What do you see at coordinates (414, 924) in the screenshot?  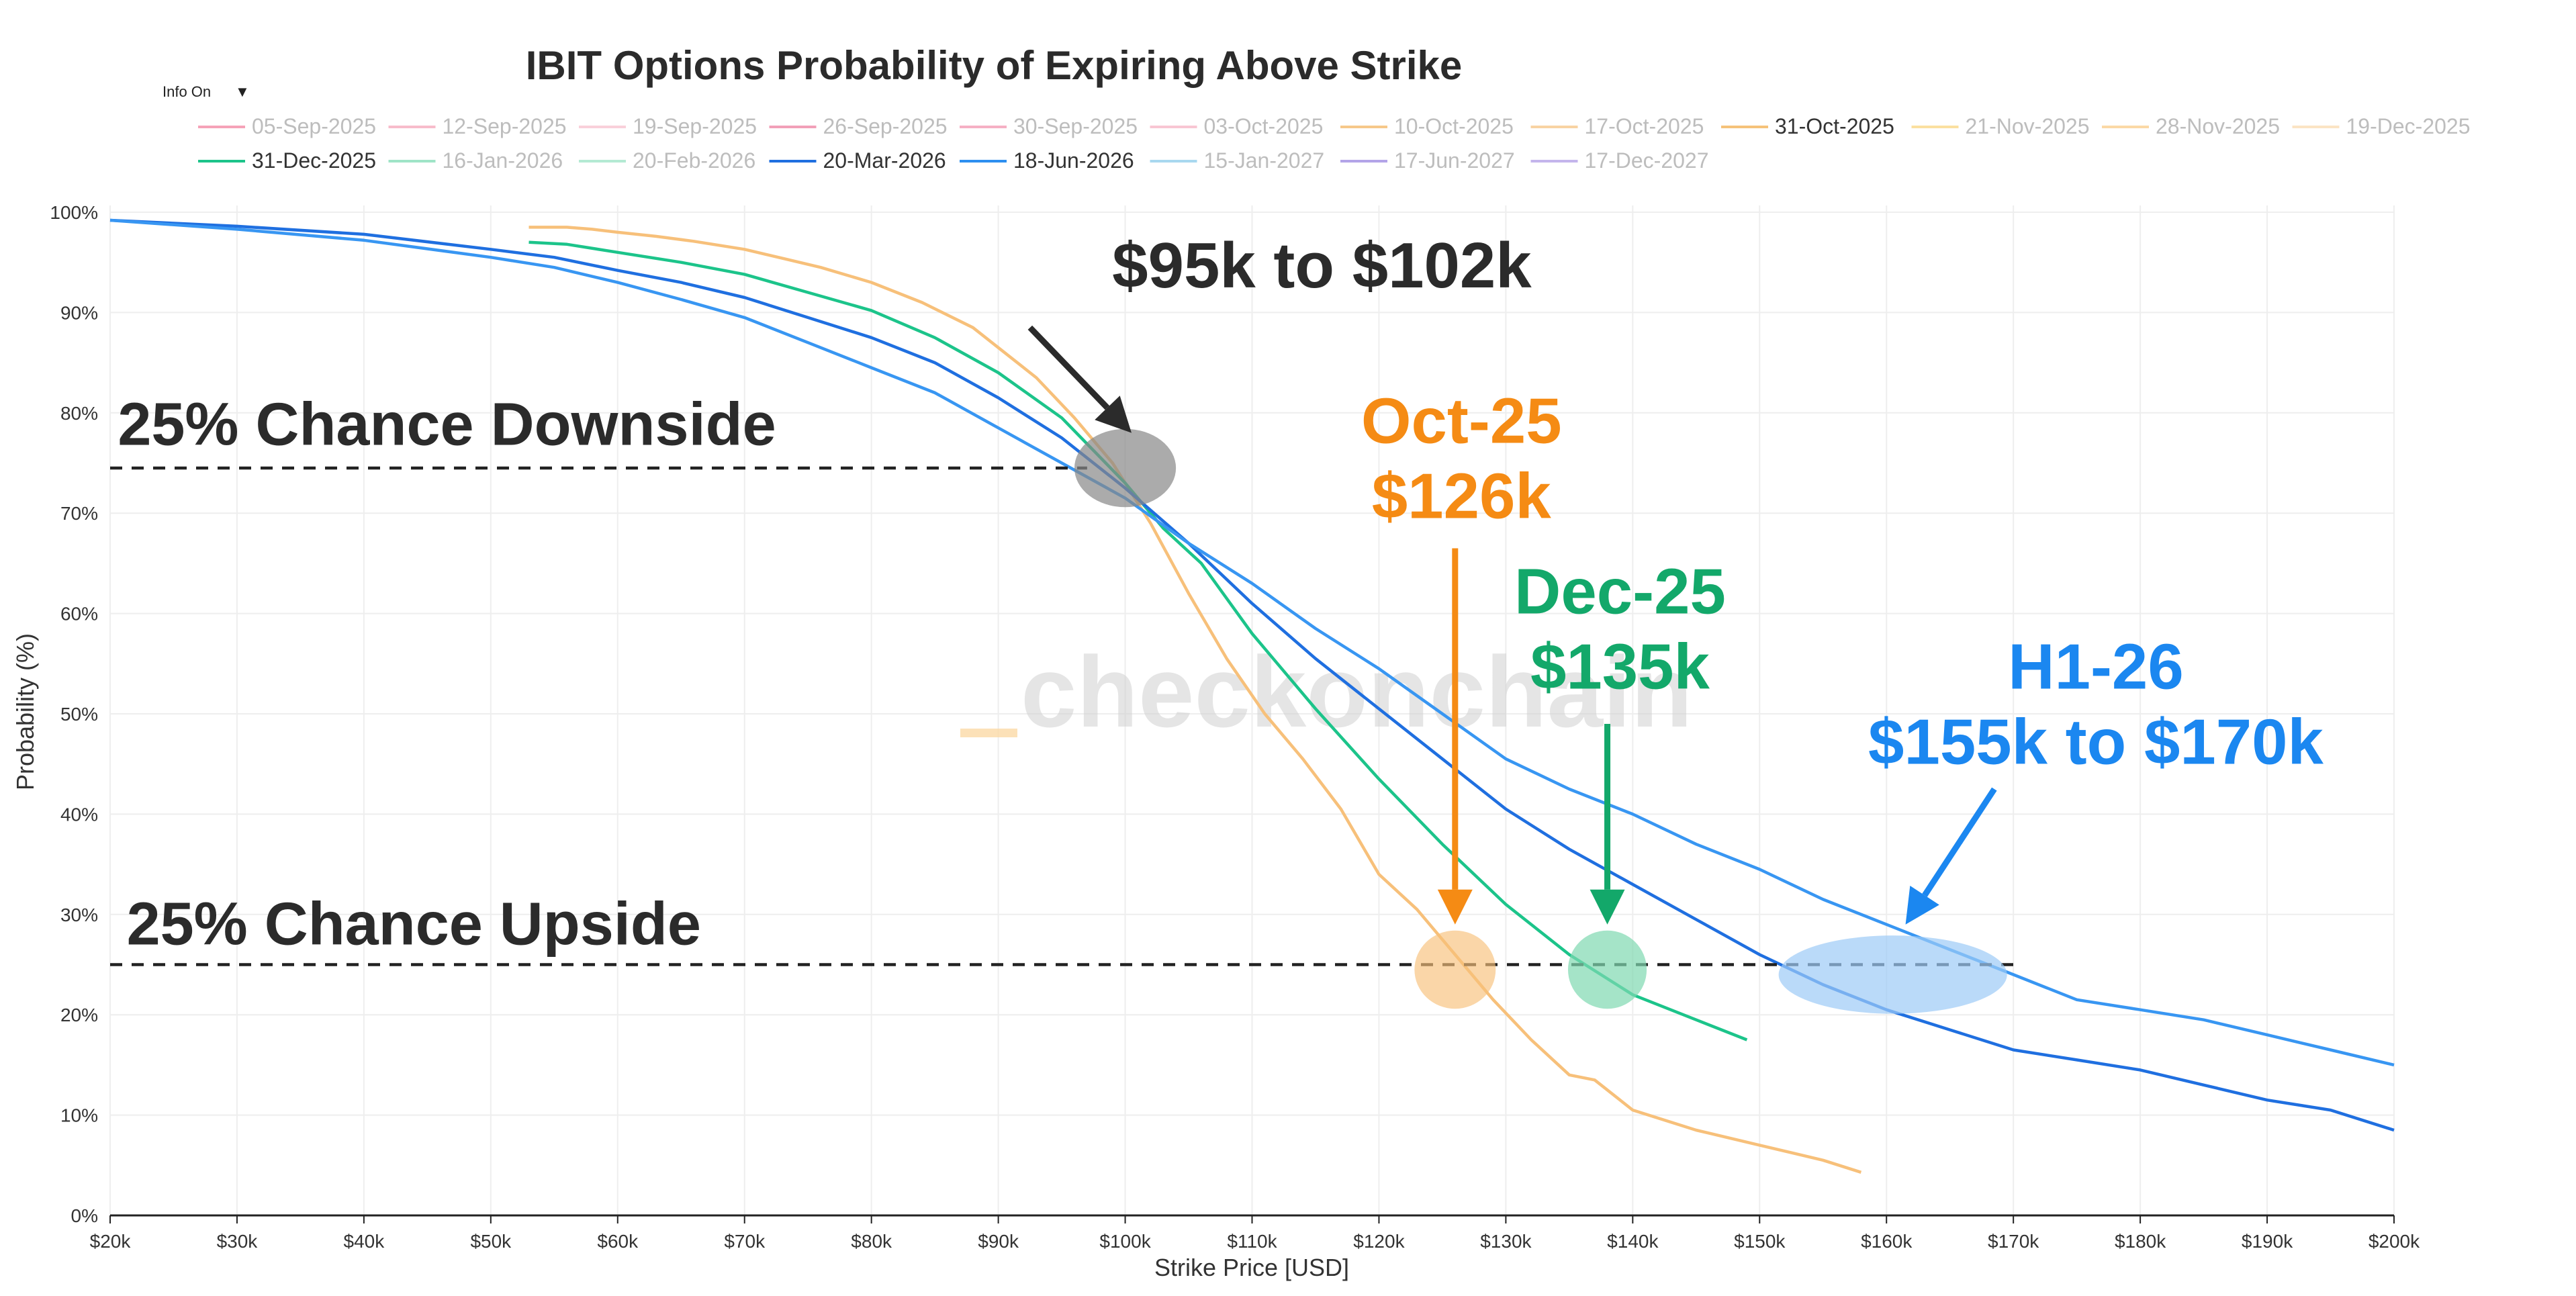 I see `annotation-8: 25% Chance Upside` at bounding box center [414, 924].